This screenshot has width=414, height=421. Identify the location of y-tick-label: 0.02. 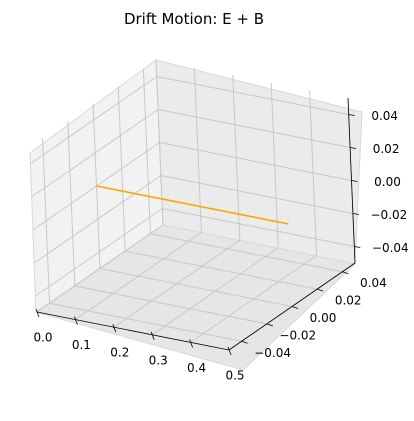
(348, 301).